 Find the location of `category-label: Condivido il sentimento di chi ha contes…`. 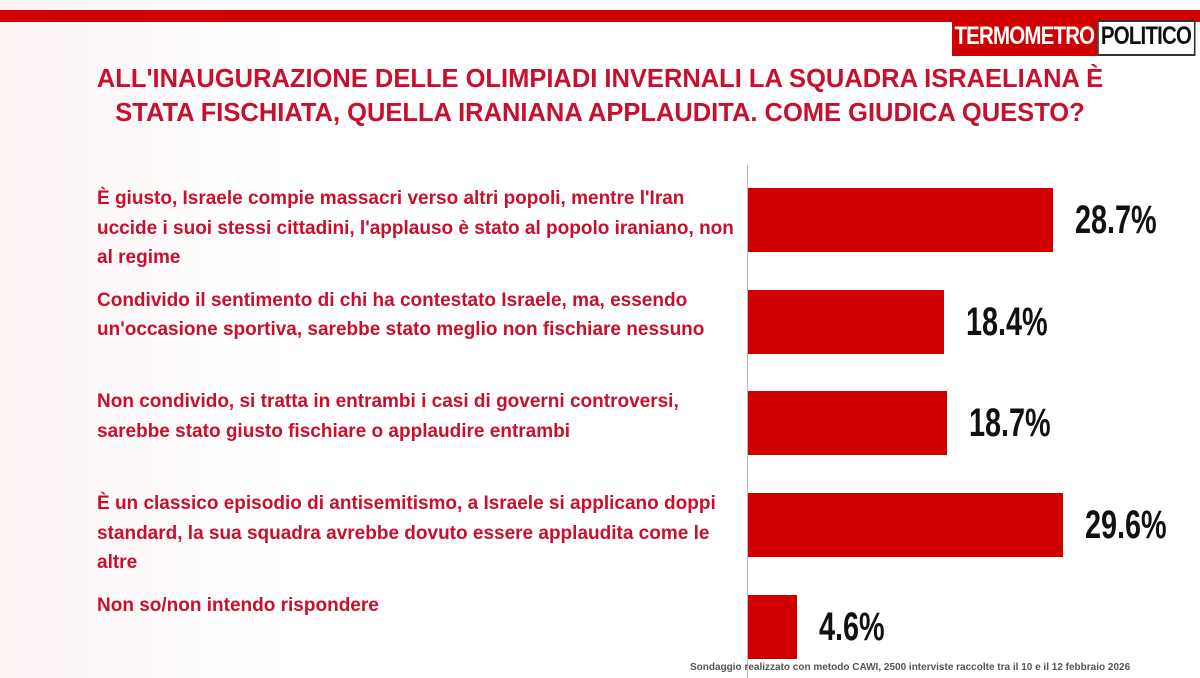

category-label: Condivido il sentimento di chi ha contes… is located at coordinates (401, 315).